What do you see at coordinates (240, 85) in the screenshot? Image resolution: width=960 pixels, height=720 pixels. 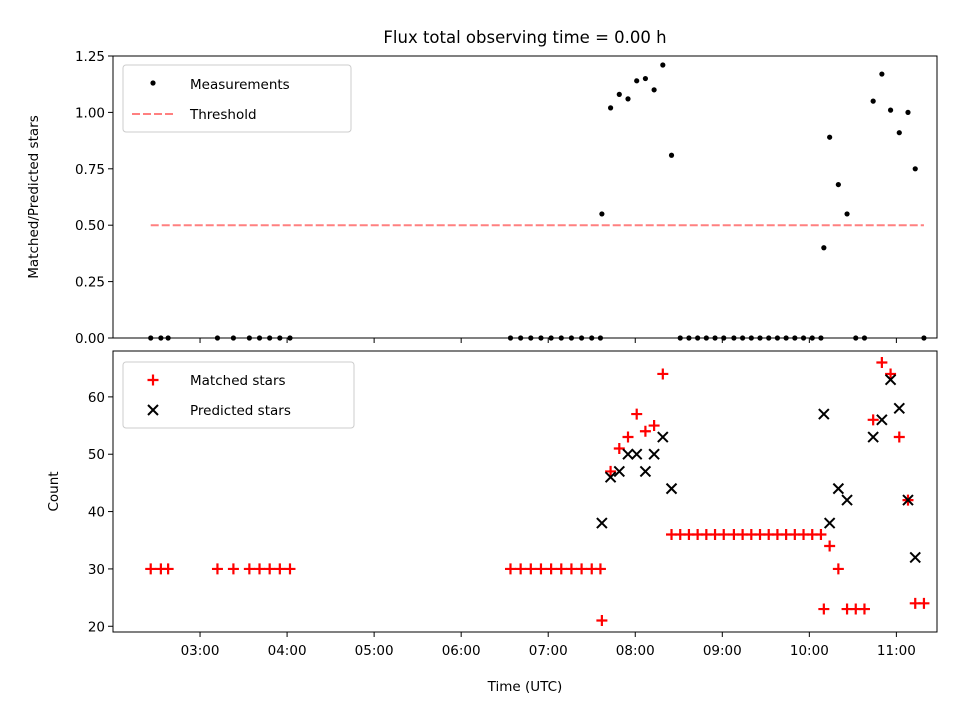 I see `legend-measurements-label: Measurements` at bounding box center [240, 85].